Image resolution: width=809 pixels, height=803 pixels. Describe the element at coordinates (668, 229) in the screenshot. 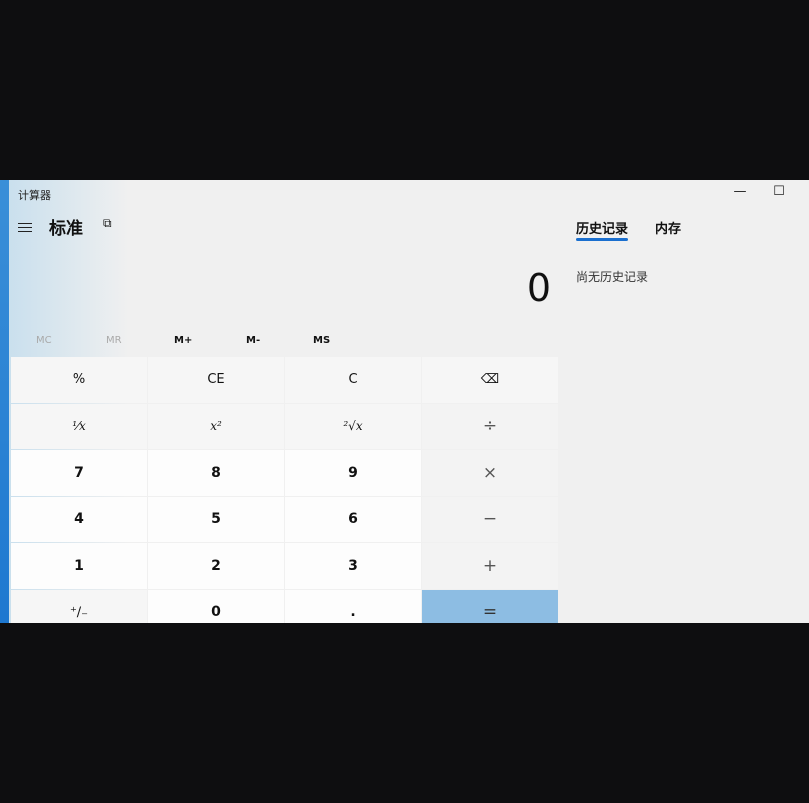

I see `tab-memory: 内存` at that location.